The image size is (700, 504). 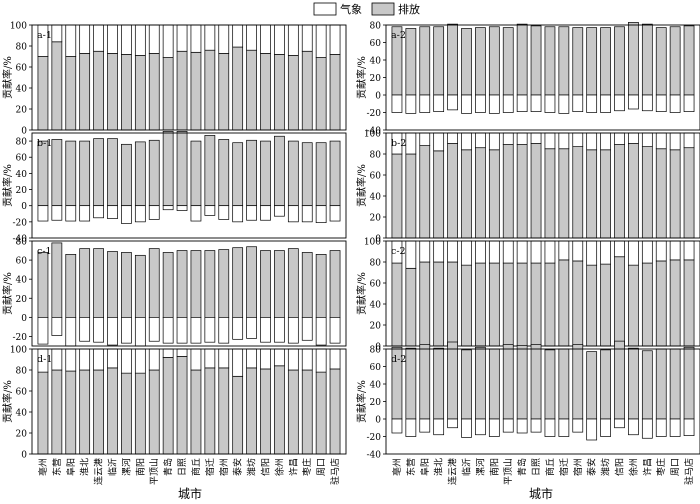 What do you see at coordinates (44, 143) in the screenshot?
I see `panel-label: b-1` at bounding box center [44, 143].